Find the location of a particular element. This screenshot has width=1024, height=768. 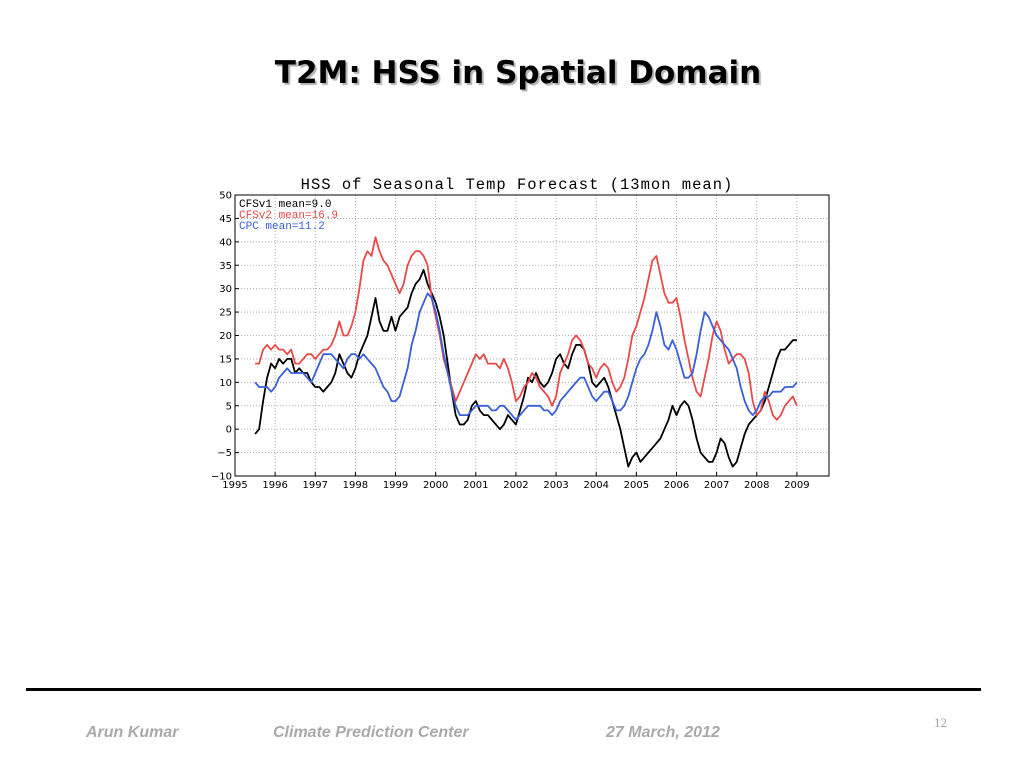

x-tick-label: 2005 is located at coordinates (636, 485).